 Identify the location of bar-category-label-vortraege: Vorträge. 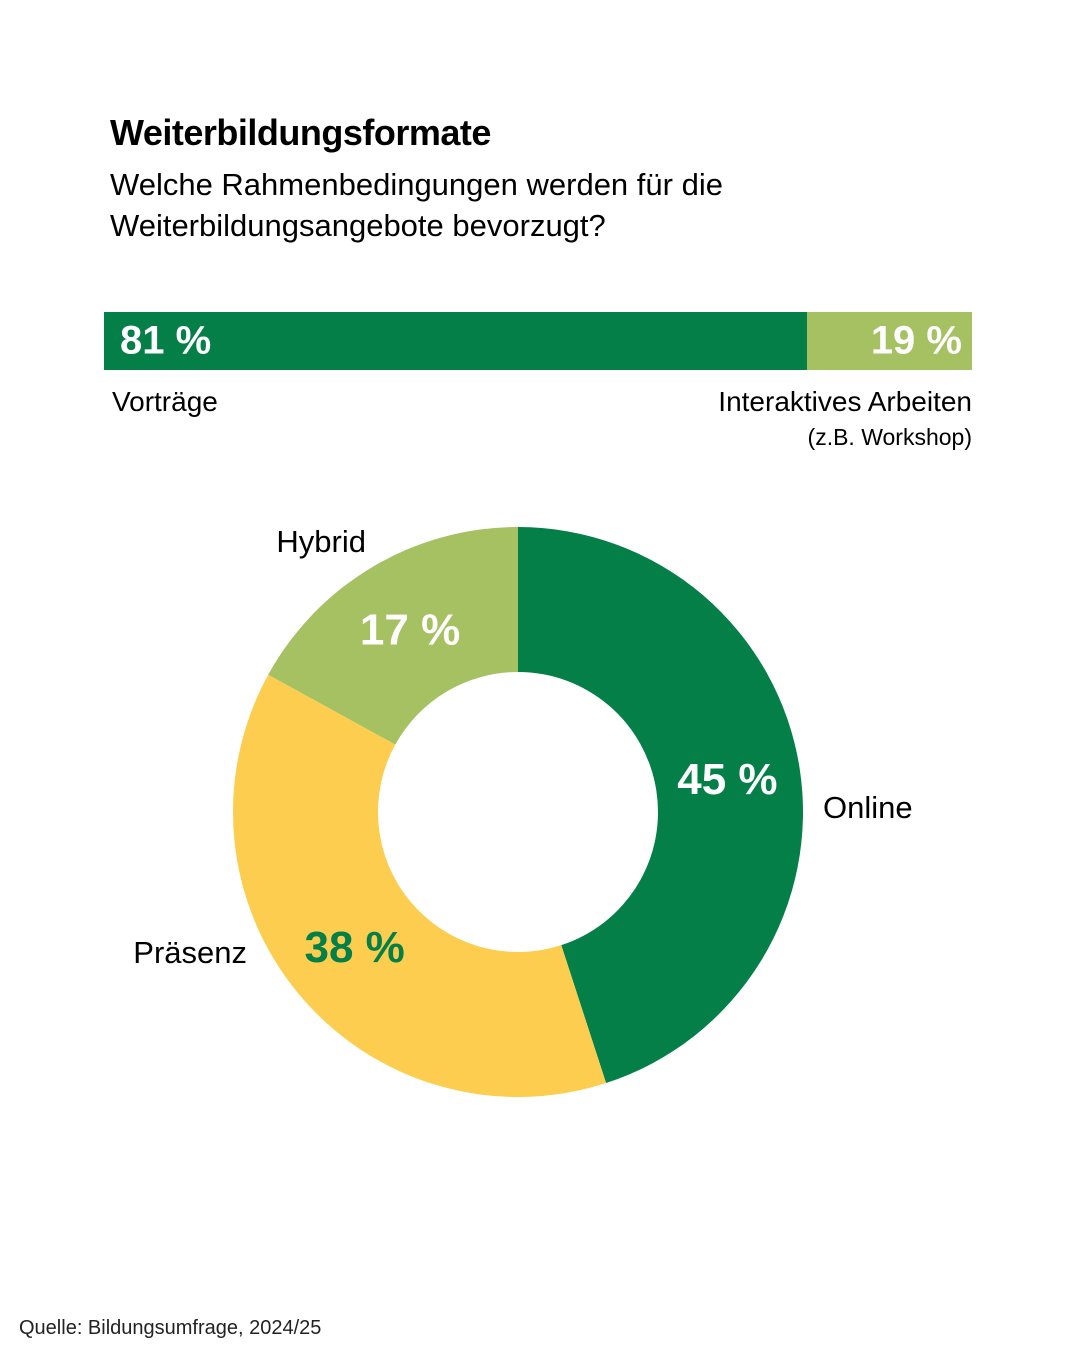
(165, 401).